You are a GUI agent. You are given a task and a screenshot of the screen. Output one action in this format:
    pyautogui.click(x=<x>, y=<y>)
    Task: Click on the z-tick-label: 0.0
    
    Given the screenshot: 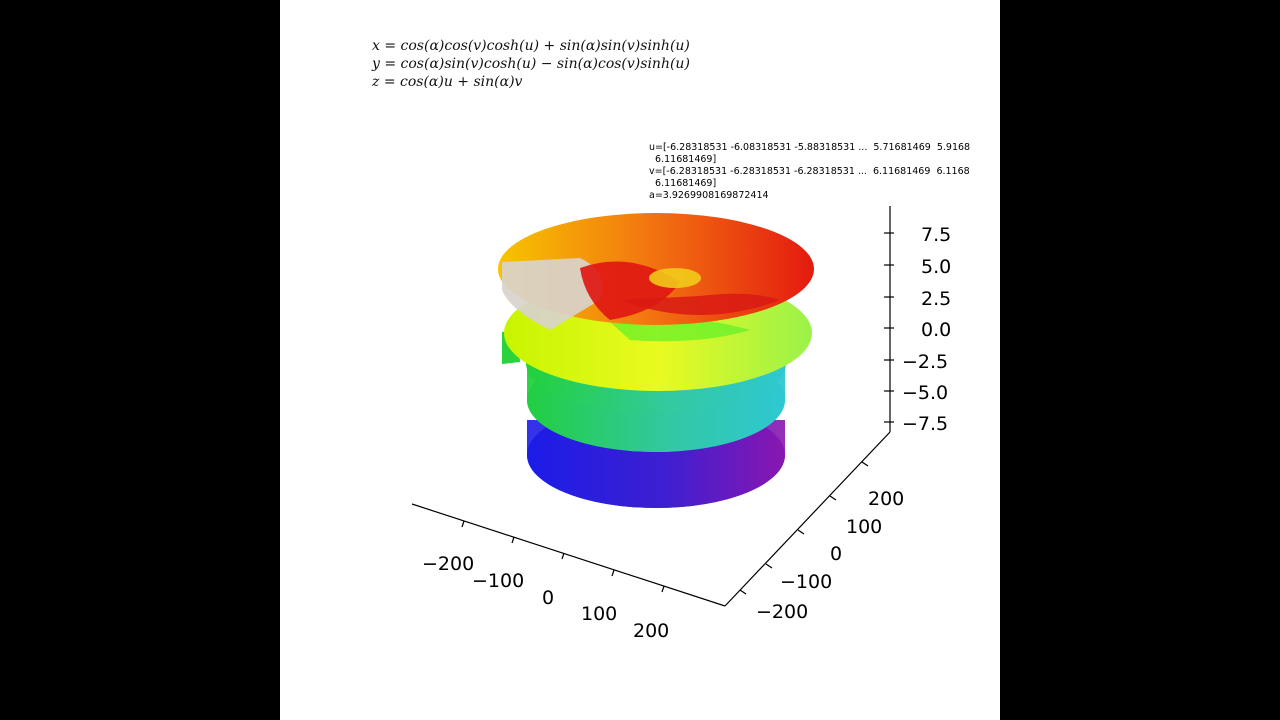 What is the action you would take?
    pyautogui.click(x=936, y=330)
    